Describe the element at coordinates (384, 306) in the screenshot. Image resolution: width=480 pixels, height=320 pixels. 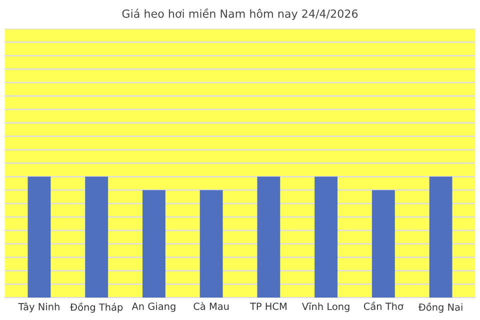
I see `x-tick-label: Cần Thơ` at that location.